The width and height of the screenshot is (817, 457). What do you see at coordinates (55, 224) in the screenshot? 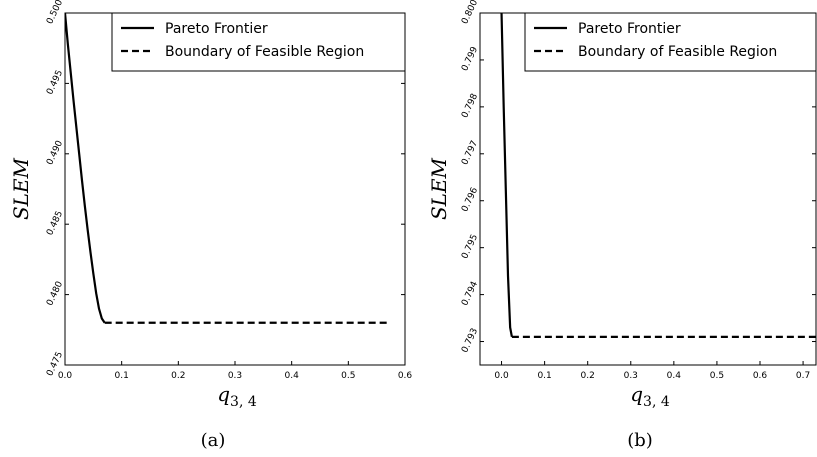
I see `y-tick-label: 0.485` at bounding box center [55, 224].